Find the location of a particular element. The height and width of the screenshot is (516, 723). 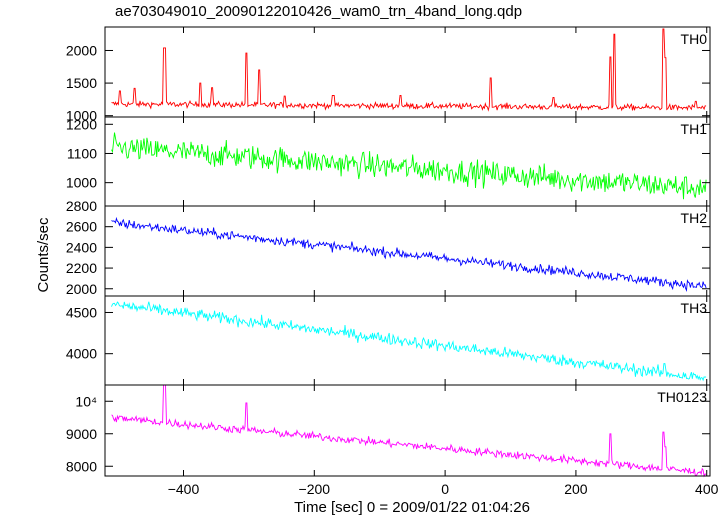

y-axis-label: Counts/sec is located at coordinates (43, 255).